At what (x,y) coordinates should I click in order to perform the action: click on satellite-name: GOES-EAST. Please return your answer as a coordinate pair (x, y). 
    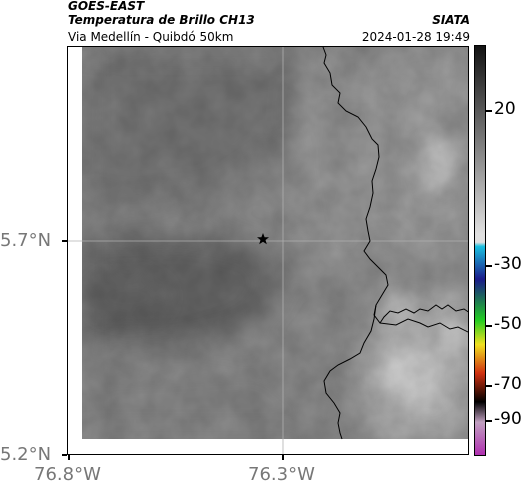
    Looking at the image, I should click on (106, 6).